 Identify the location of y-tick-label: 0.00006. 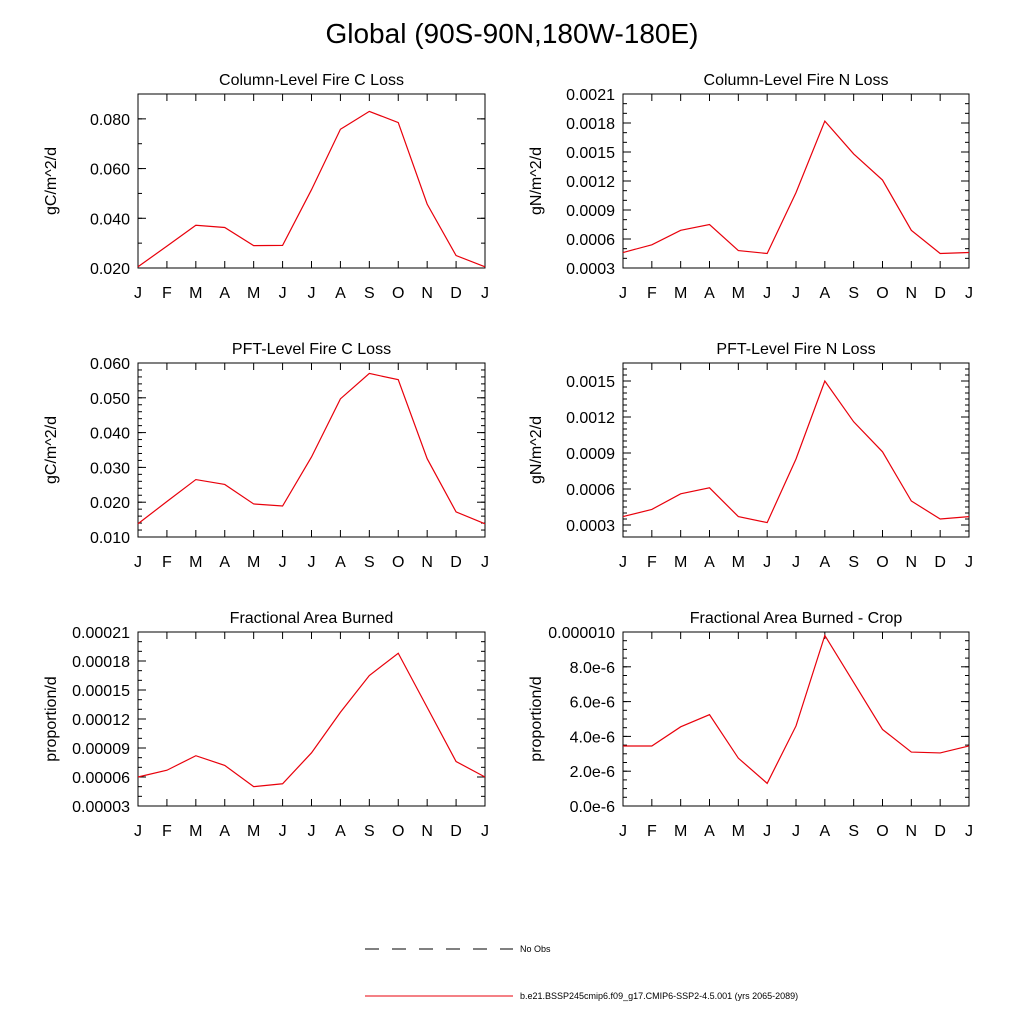
(101, 778).